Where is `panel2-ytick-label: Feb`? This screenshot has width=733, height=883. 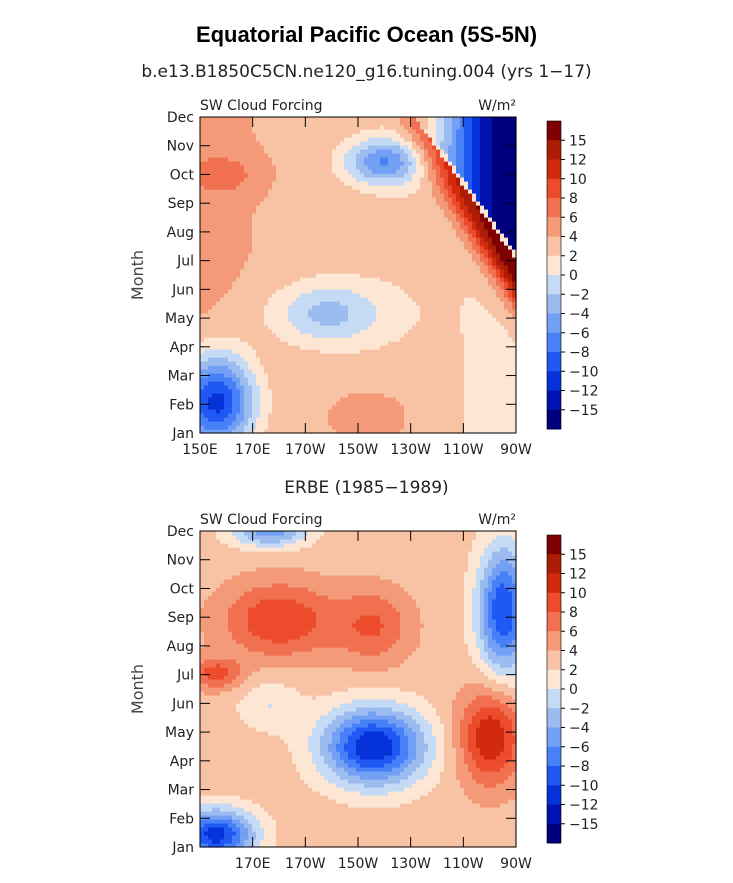 panel2-ytick-label: Feb is located at coordinates (181, 819).